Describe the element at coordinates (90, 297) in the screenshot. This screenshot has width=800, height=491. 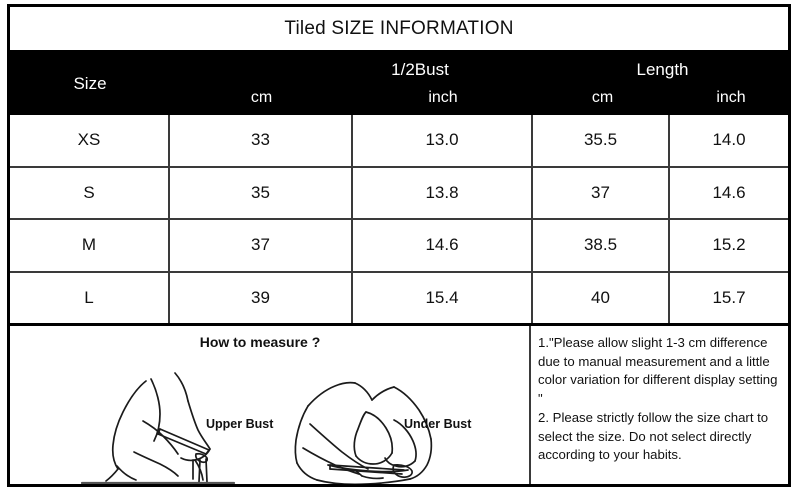
I see `cell-size: L` at that location.